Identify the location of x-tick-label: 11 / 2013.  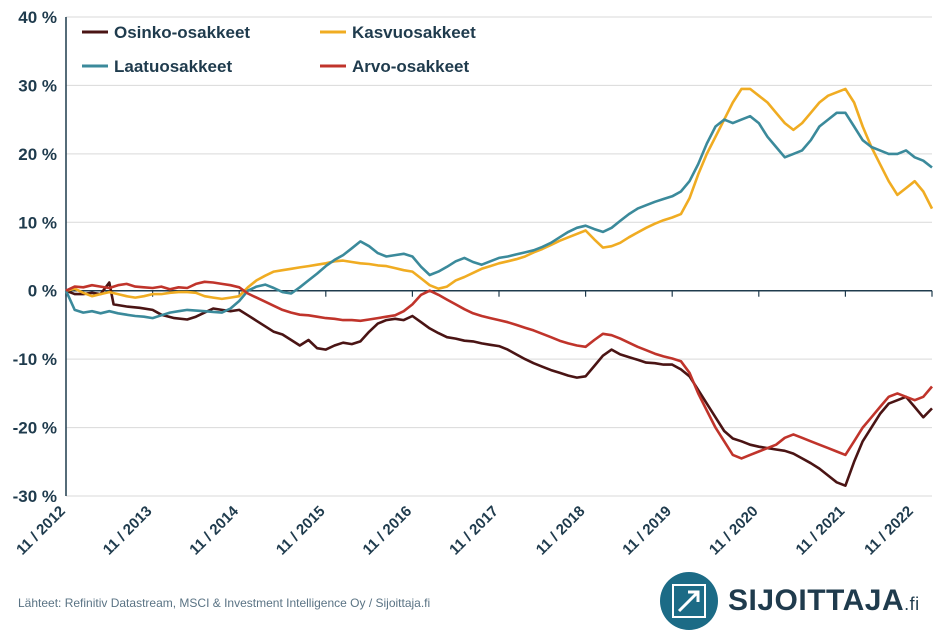
(128, 531).